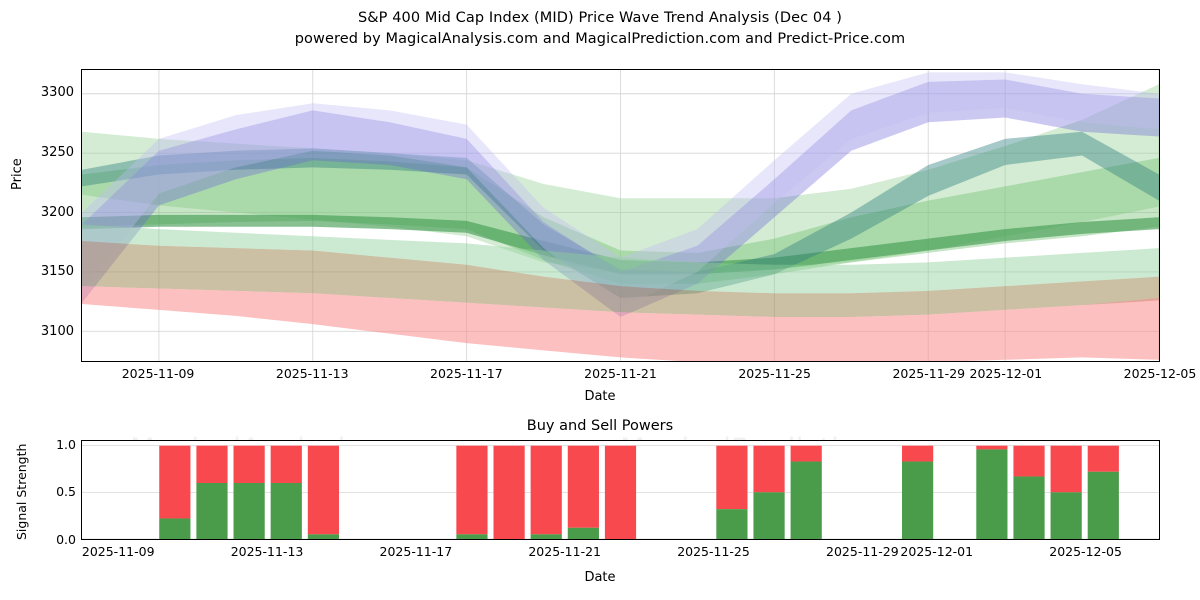 The height and width of the screenshot is (600, 1200). I want to click on signal-x-tick: 2025-11-21, so click(565, 551).